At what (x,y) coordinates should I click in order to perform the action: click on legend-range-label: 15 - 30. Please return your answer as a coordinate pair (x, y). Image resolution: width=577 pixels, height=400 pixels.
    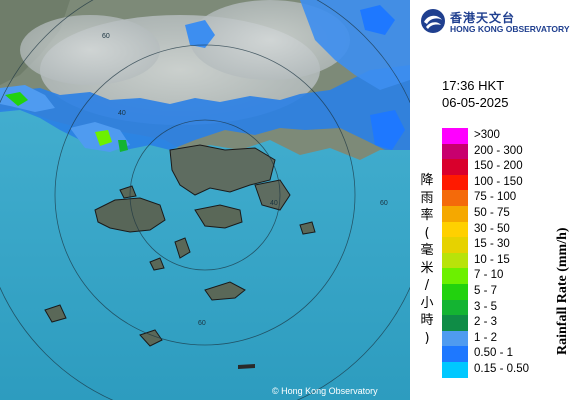
    Looking at the image, I should click on (492, 244).